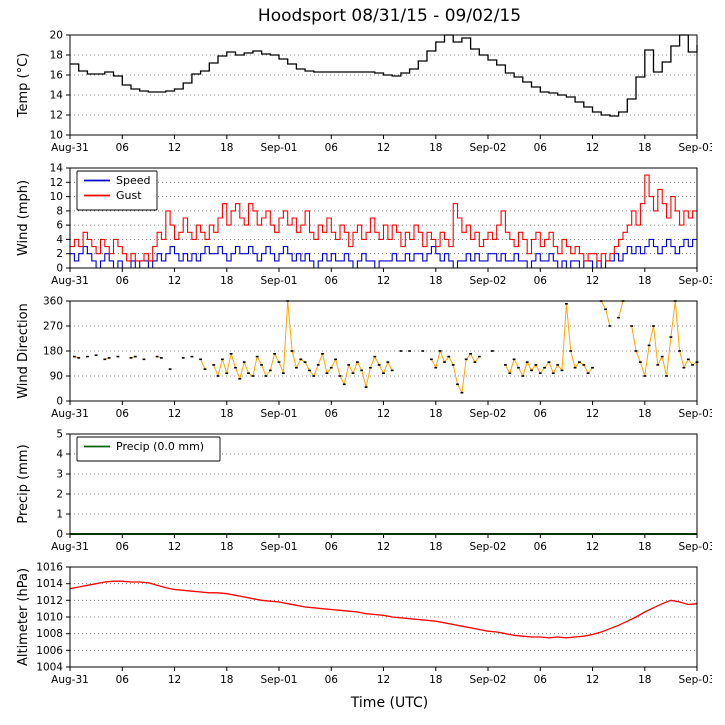  Describe the element at coordinates (23, 351) in the screenshot. I see `y-axis-title: Wind Direction` at that location.